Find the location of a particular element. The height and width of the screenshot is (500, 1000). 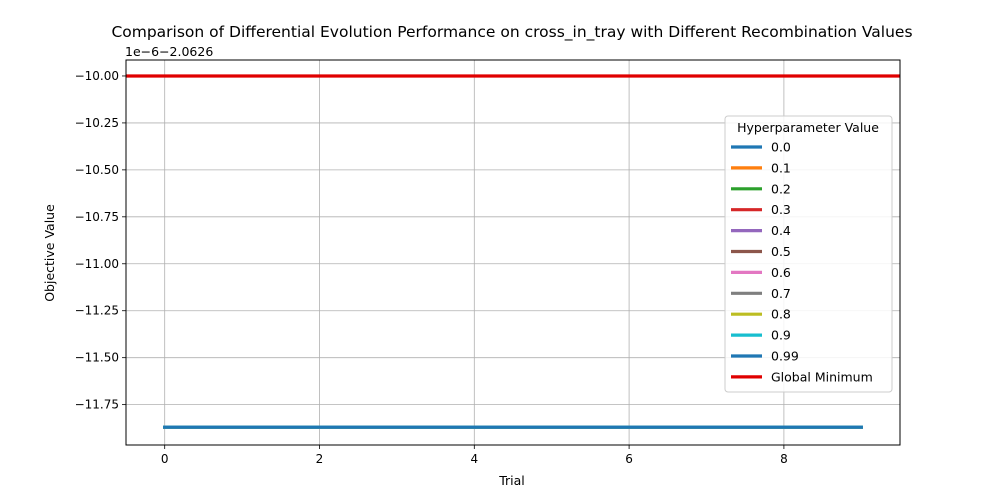

y-tick-label: −11.50 is located at coordinates (97, 358).